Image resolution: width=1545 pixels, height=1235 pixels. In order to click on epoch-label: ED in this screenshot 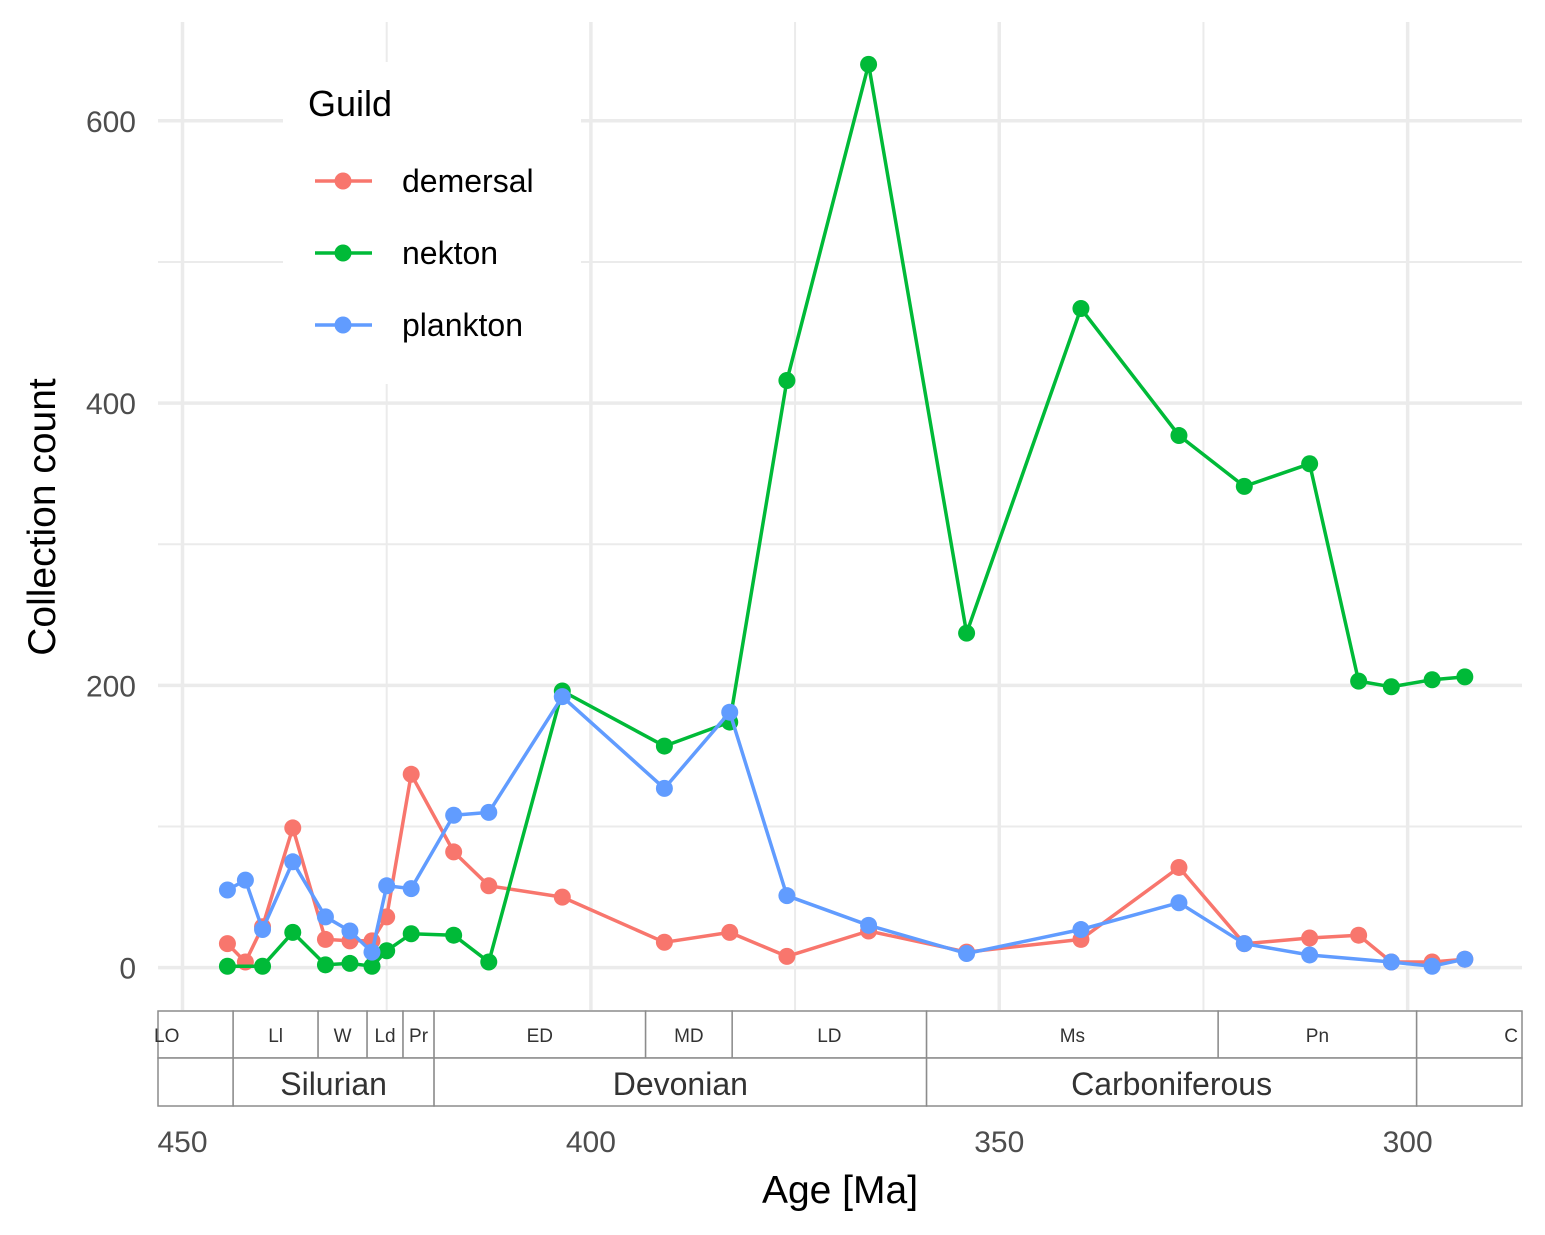, I will do `click(540, 1036)`.